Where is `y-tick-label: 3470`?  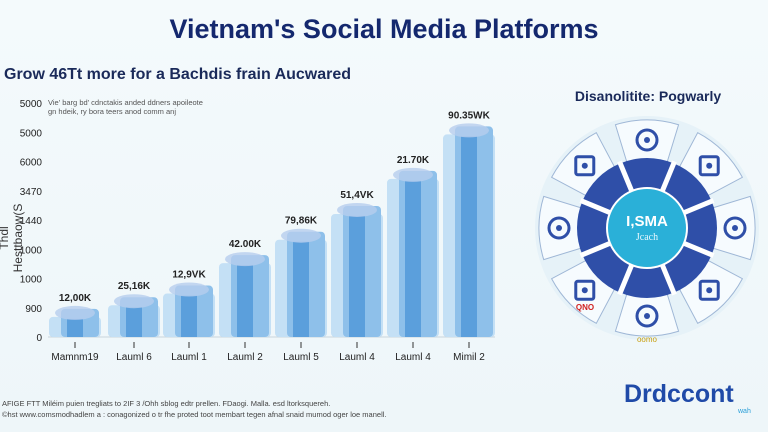
y-tick-label: 3470 is located at coordinates (31, 192).